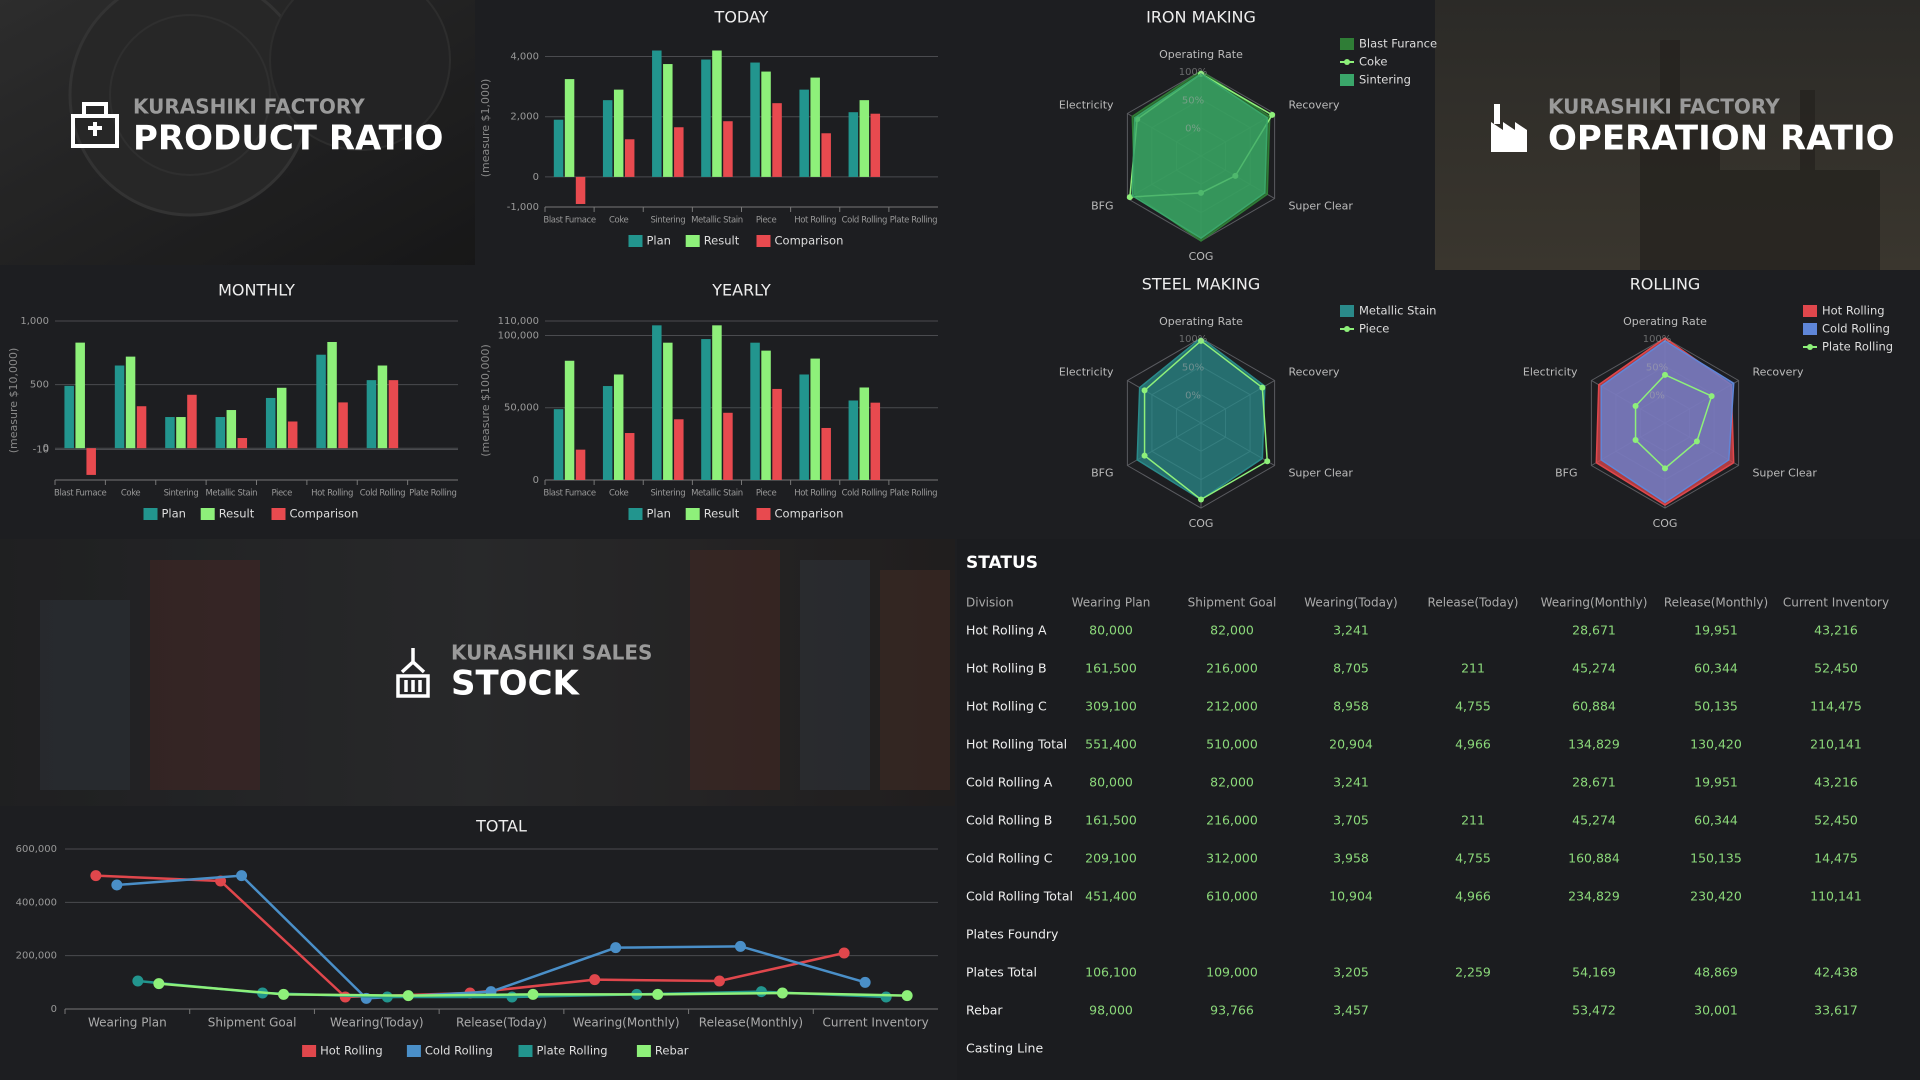  What do you see at coordinates (1232, 820) in the screenshot?
I see `table-cell: 216,000` at bounding box center [1232, 820].